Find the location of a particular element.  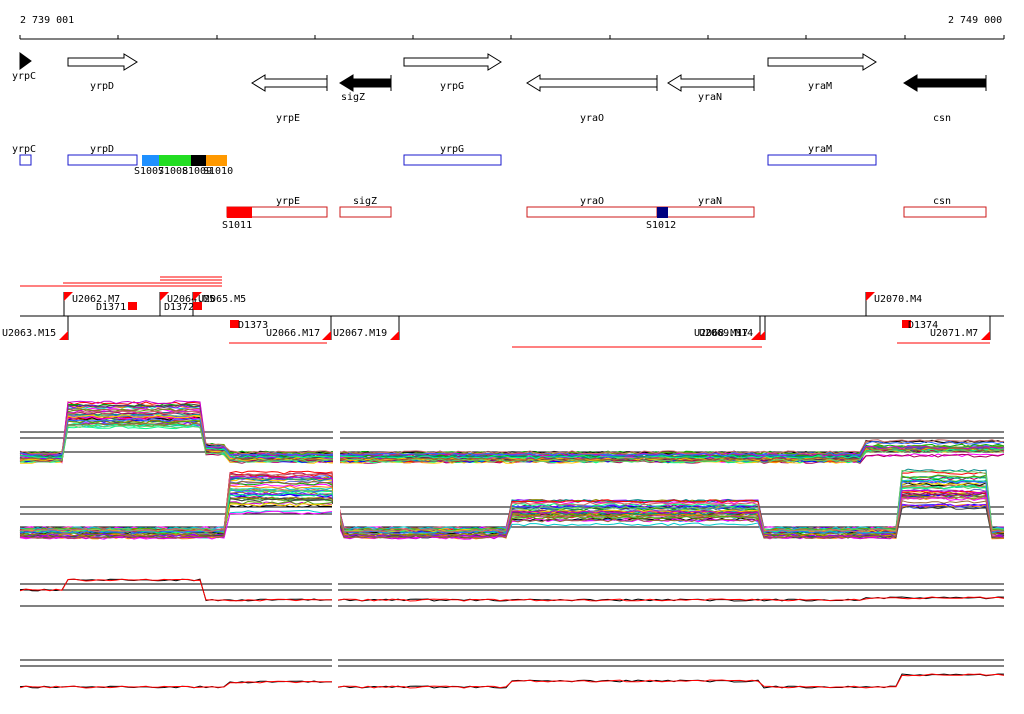

upshift-label: U2070.M4 is located at coordinates (898, 299).